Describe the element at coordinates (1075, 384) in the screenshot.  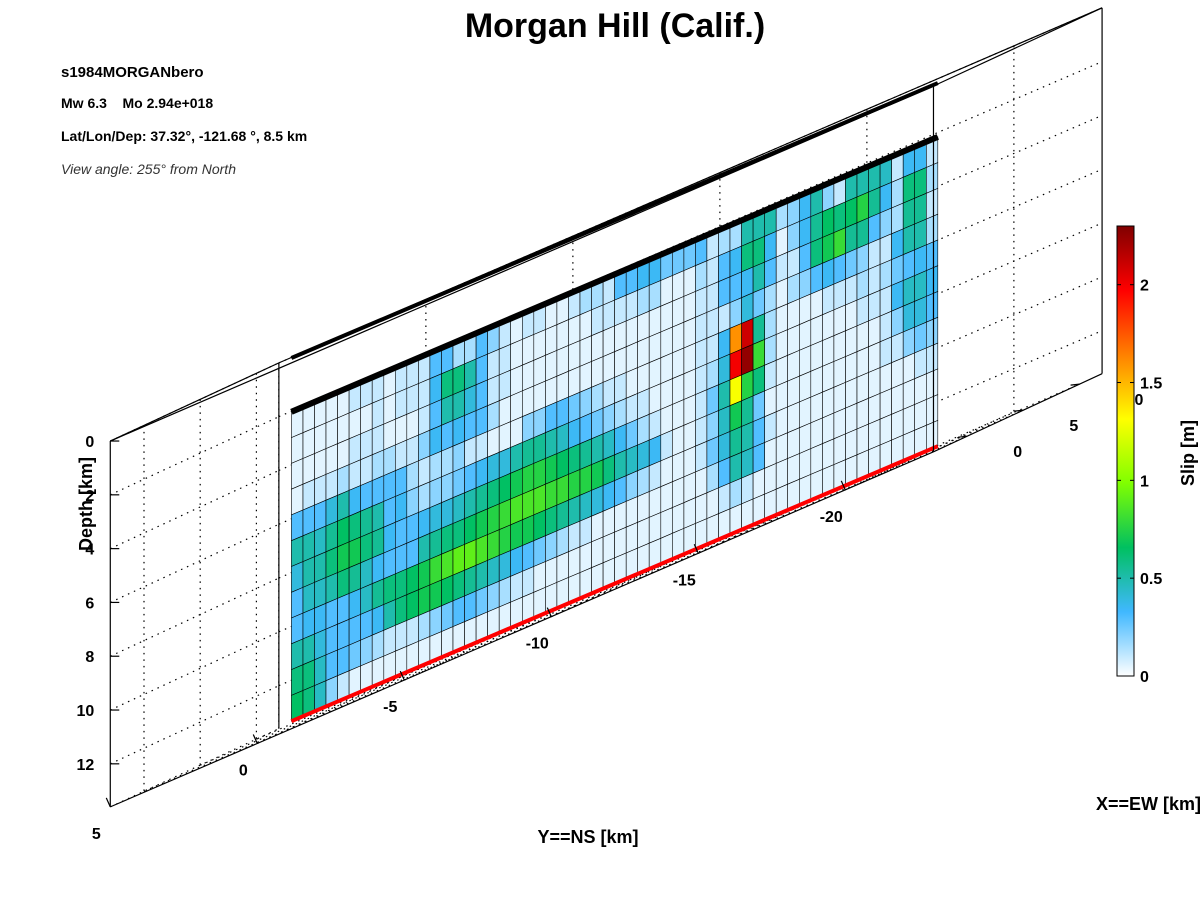
I see `ew-tick-mark` at that location.